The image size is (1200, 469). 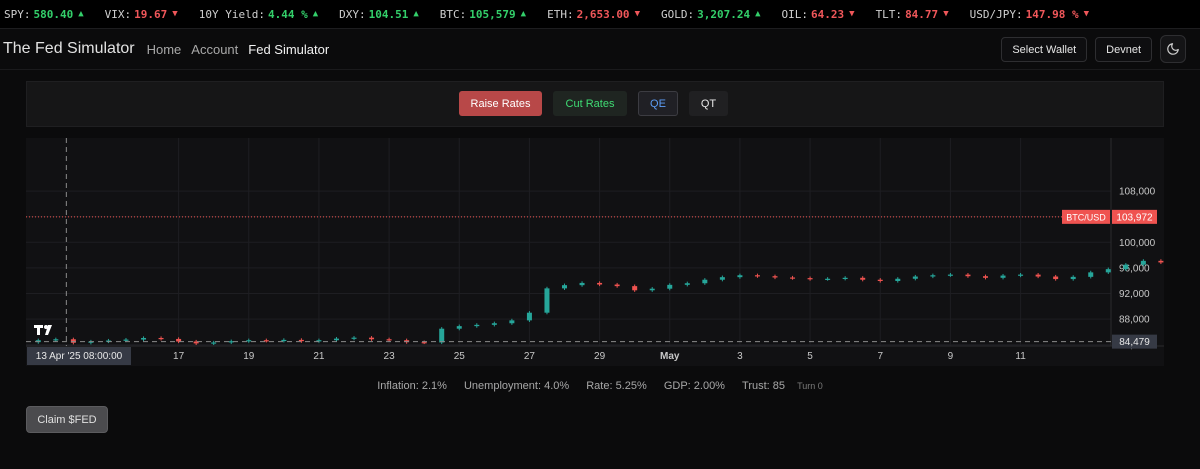 I want to click on crosshair-price-bg, so click(x=1134, y=341).